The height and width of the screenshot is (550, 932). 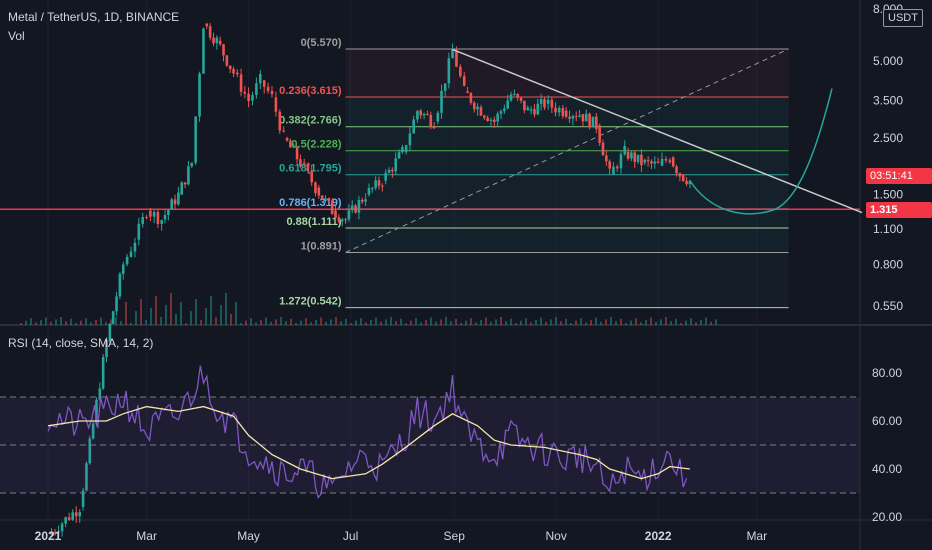 What do you see at coordinates (310, 302) in the screenshot?
I see `fib-level-label: 1.272(0.542)` at bounding box center [310, 302].